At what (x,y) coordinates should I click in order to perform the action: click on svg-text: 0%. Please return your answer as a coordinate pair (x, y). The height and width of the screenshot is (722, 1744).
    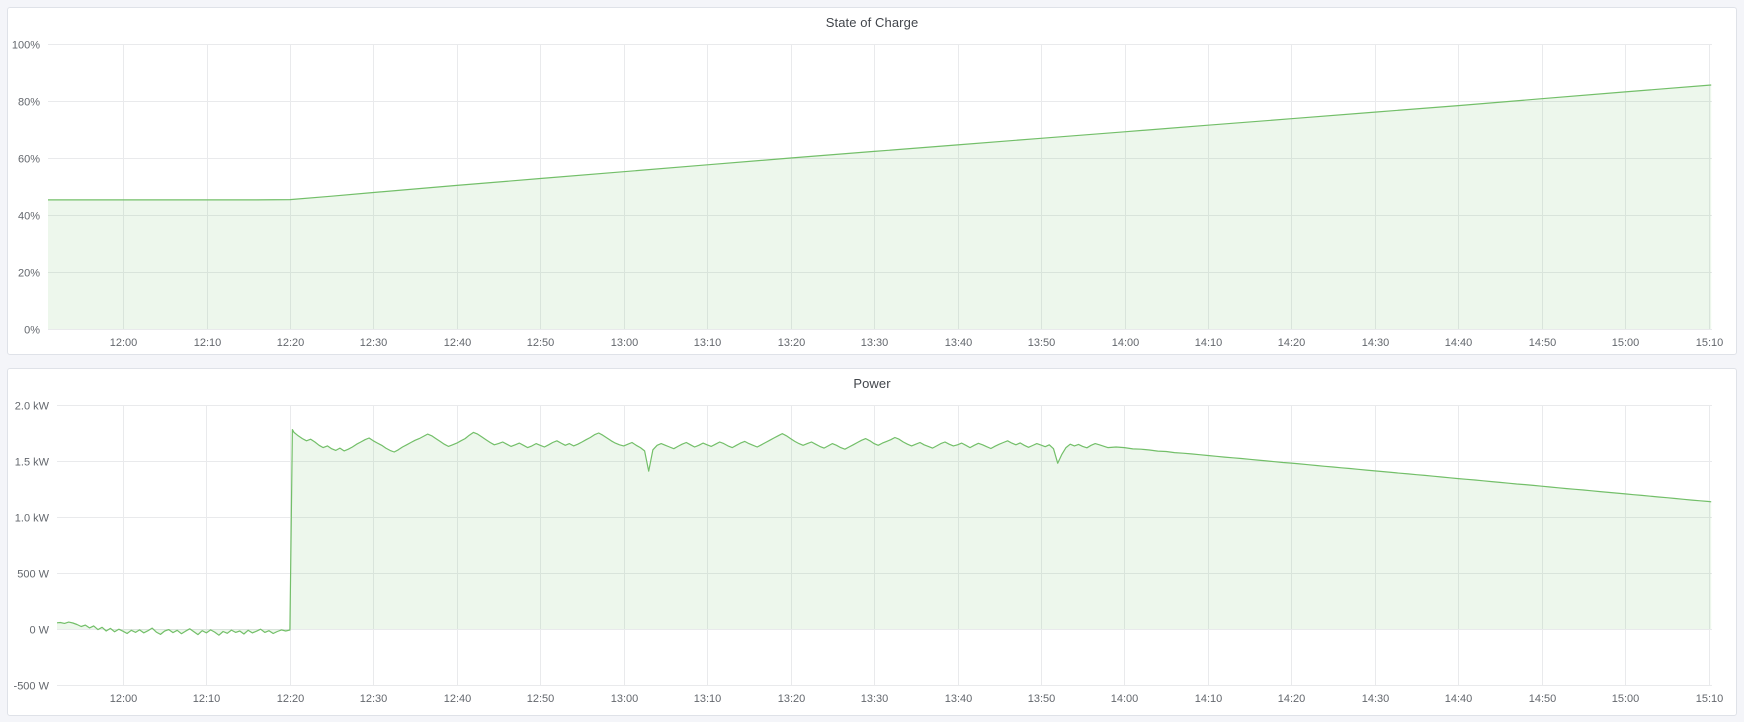
    Looking at the image, I should click on (32, 331).